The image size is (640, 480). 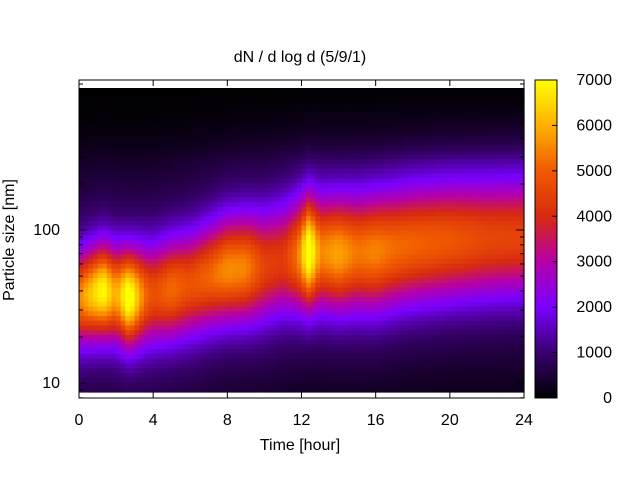 What do you see at coordinates (300, 57) in the screenshot?
I see `chart-title: dN / d log d (5/9/1)` at bounding box center [300, 57].